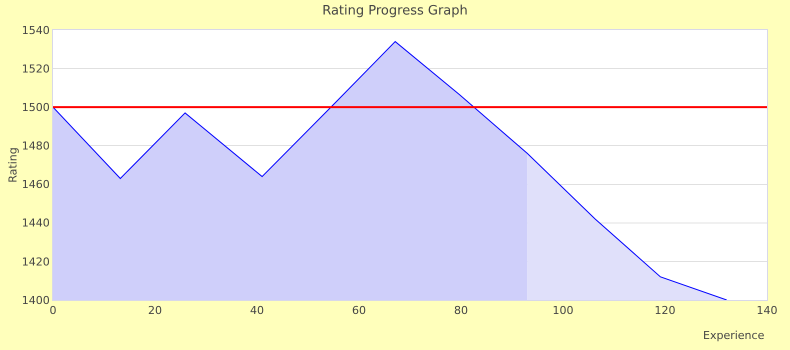  I want to click on y-tick-label: 1520, so click(36, 69).